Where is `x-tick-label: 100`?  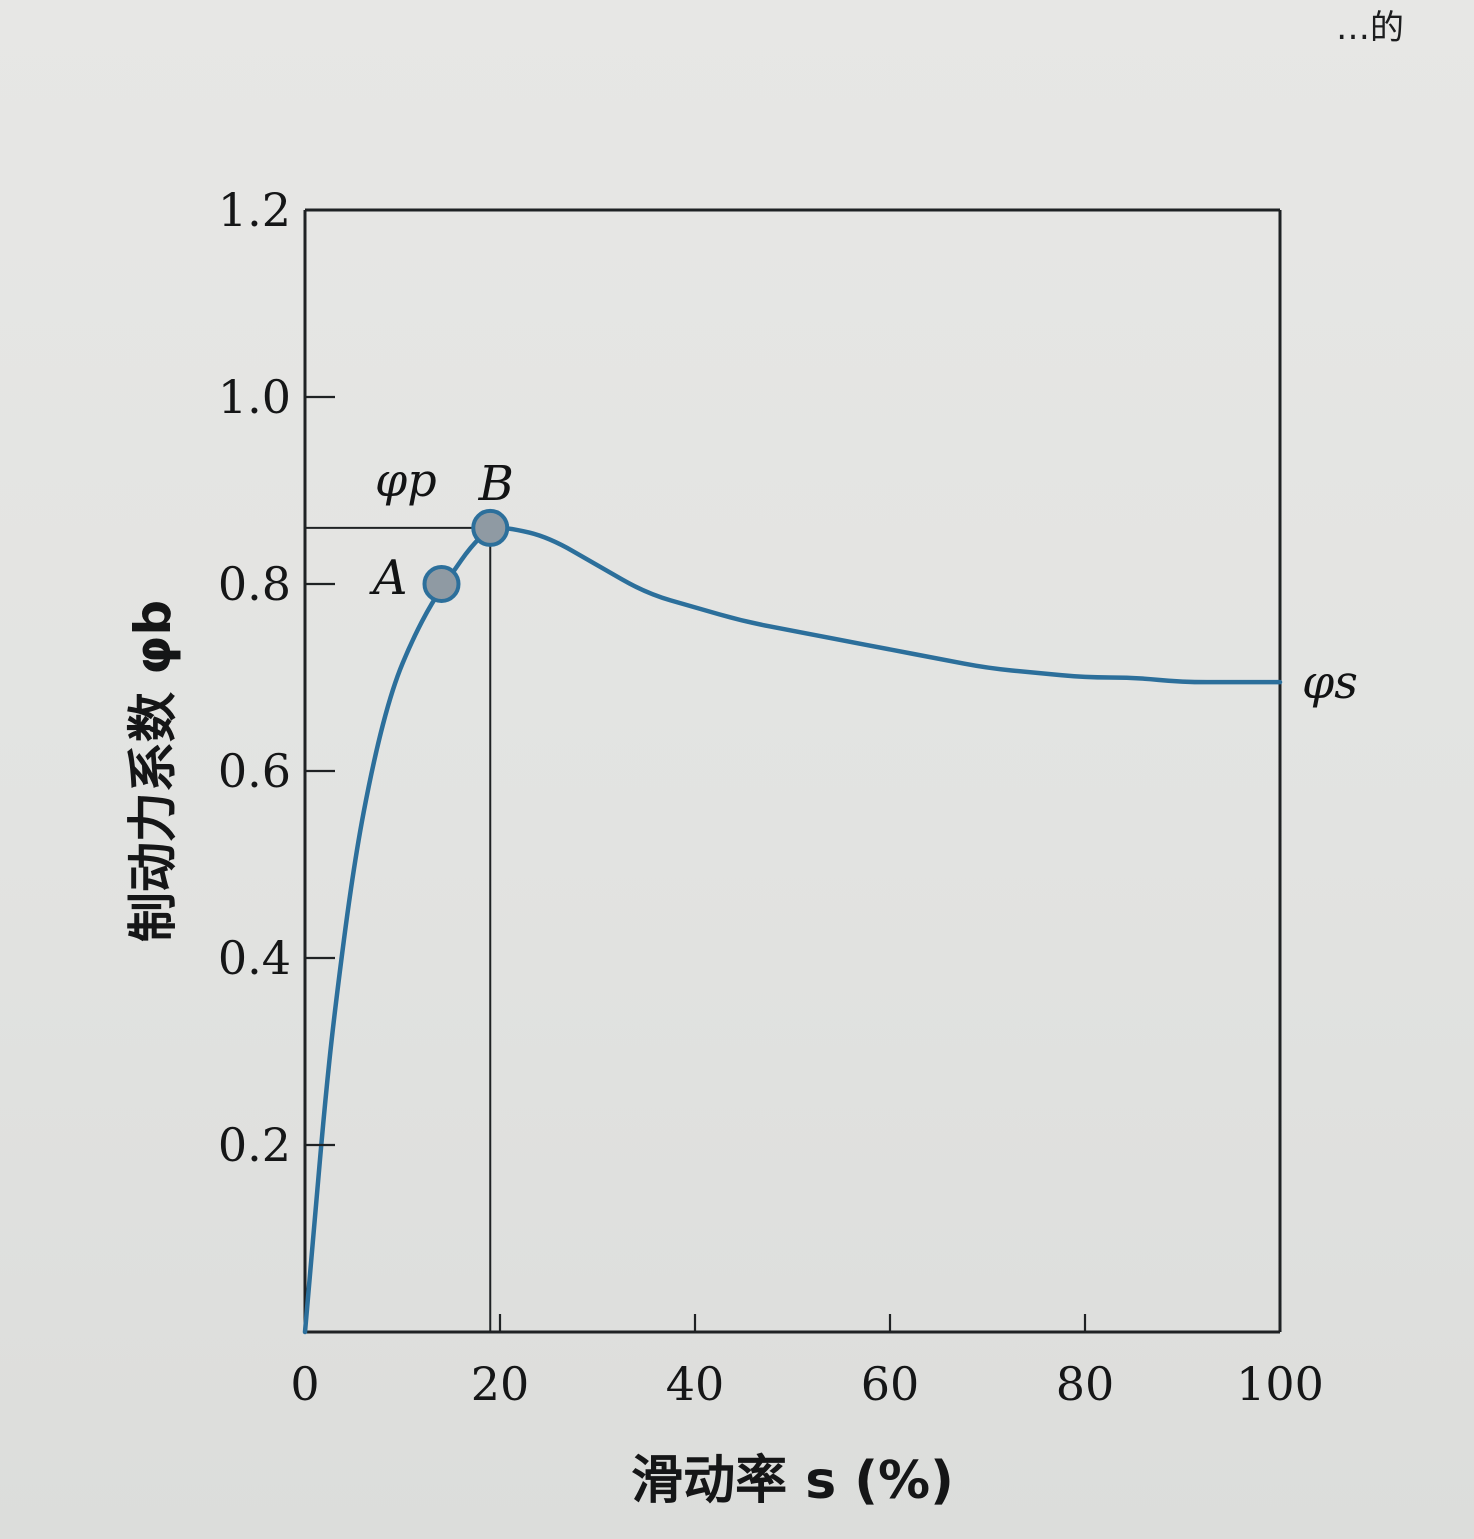
x-tick-label: 100 is located at coordinates (1280, 1384).